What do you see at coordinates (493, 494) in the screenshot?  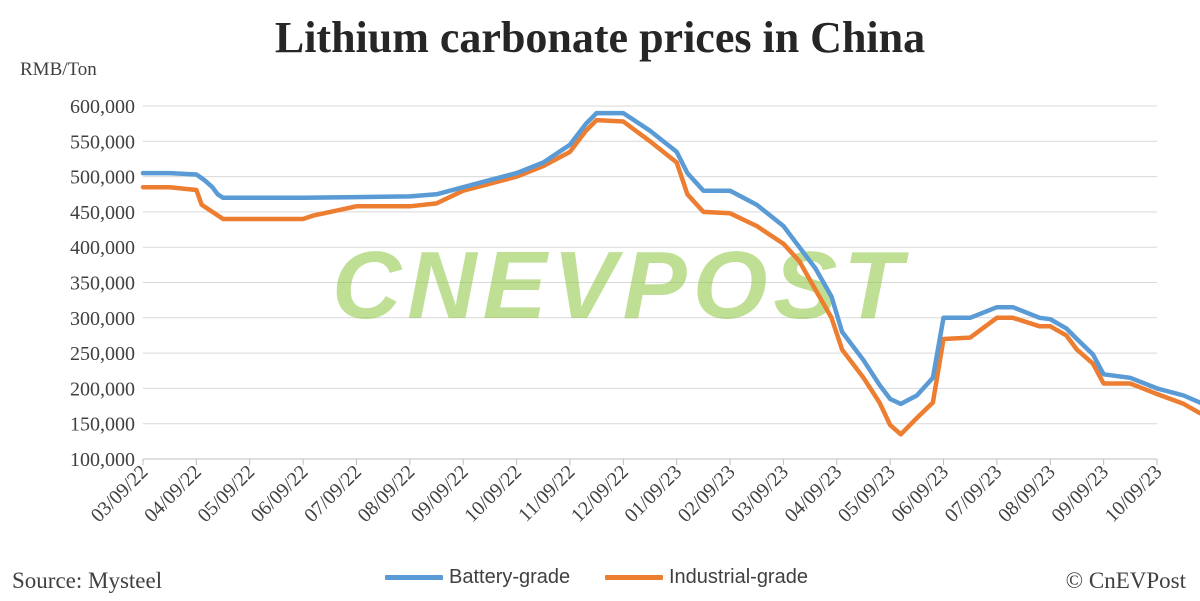 I see `x-tick-label: 10/09/22` at bounding box center [493, 494].